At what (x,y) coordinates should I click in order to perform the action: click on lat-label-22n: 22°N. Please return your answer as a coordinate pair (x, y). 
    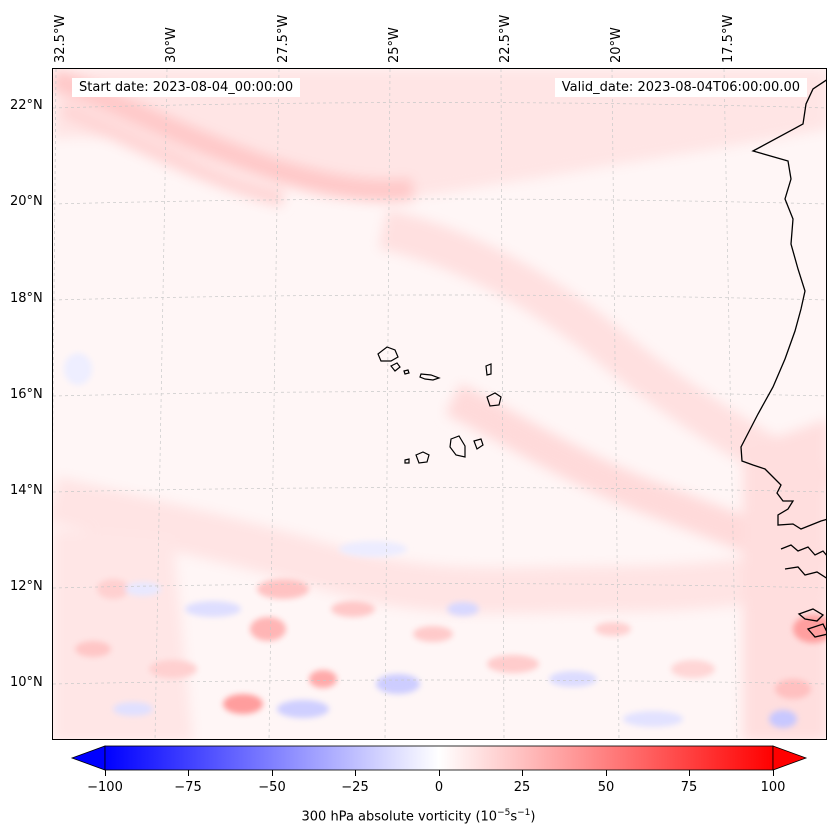
    Looking at the image, I should click on (26, 105).